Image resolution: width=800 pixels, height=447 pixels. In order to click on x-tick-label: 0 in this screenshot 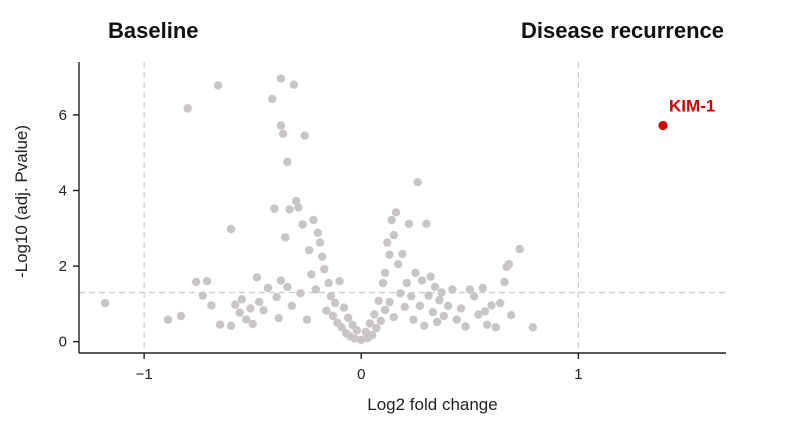, I will do `click(361, 374)`.